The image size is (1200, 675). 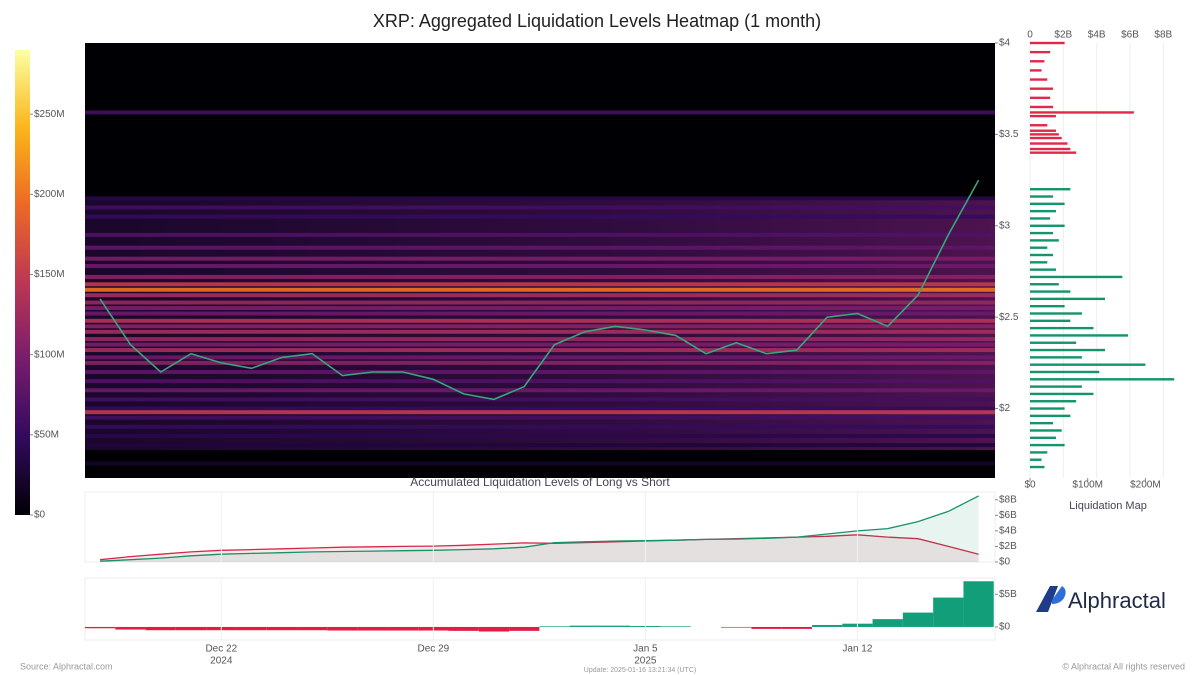 I want to click on y-tick-label: $6B, so click(x=1008, y=515).